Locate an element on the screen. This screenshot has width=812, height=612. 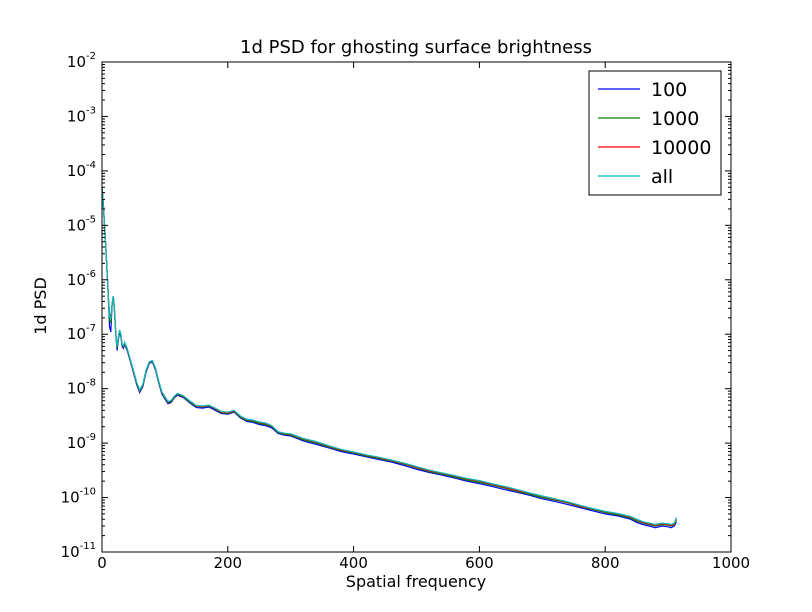
legend: 100 1000 10000 all is located at coordinates (655, 133).